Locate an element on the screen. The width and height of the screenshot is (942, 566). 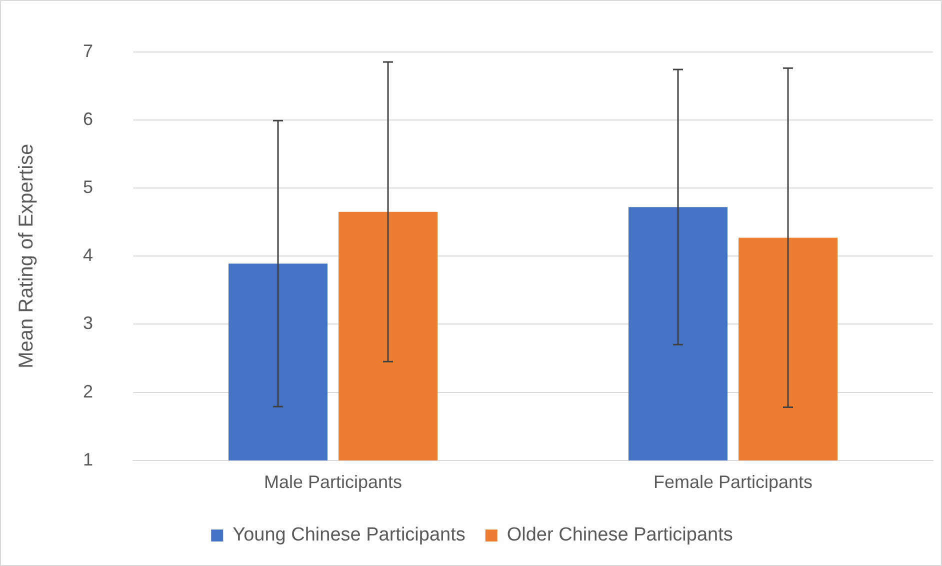
y-tick-label: 5 is located at coordinates (88, 186).